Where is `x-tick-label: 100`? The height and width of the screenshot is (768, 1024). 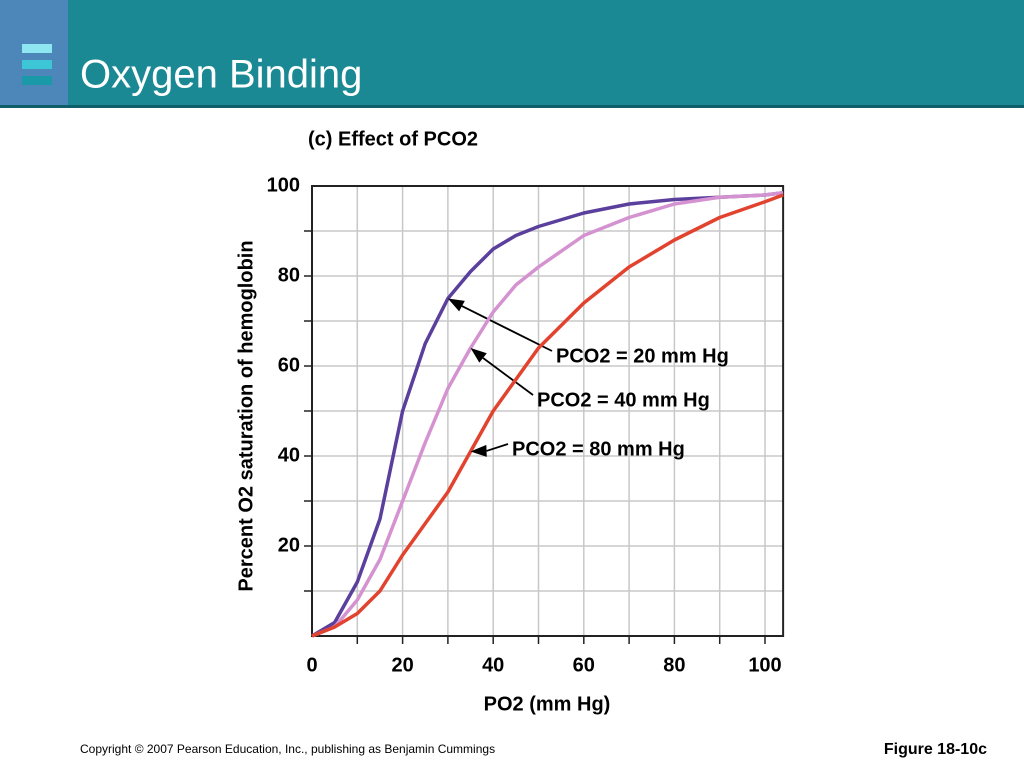
x-tick-label: 100 is located at coordinates (764, 665).